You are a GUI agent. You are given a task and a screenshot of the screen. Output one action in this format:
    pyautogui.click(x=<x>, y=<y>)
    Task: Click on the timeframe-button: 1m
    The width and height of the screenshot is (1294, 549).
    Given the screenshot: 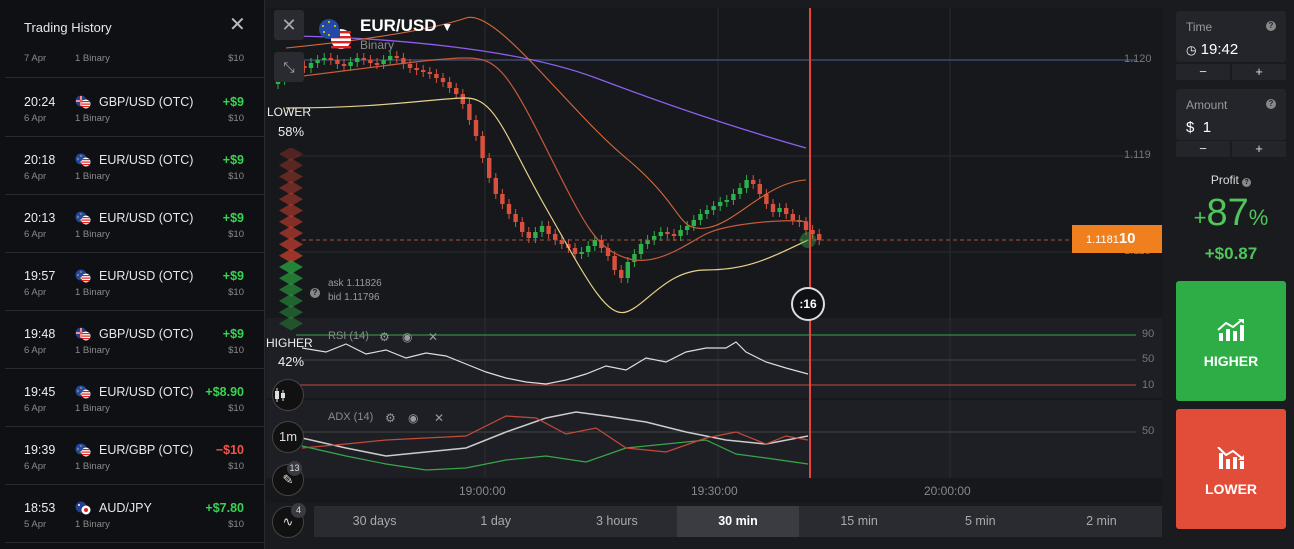 What is the action you would take?
    pyautogui.click(x=288, y=437)
    